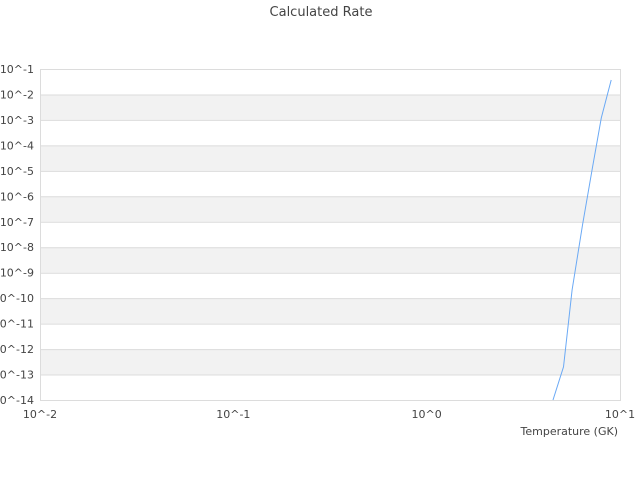  I want to click on y-tick-label: 10^-7, so click(17, 222).